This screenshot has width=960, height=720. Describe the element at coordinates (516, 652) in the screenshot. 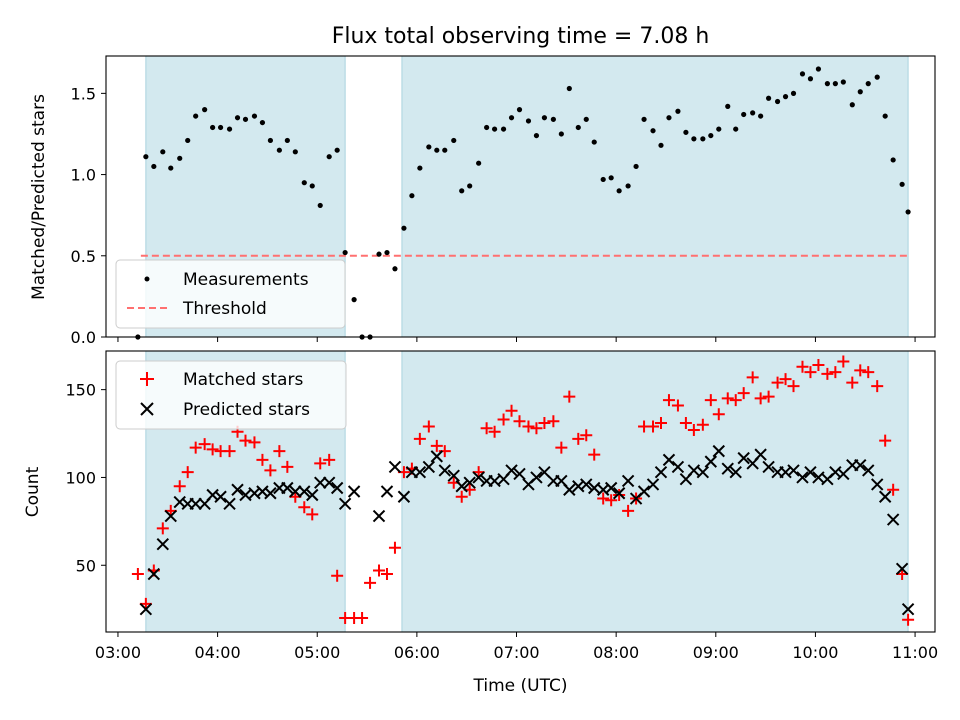

I see `x-tick-label: 07:00` at that location.